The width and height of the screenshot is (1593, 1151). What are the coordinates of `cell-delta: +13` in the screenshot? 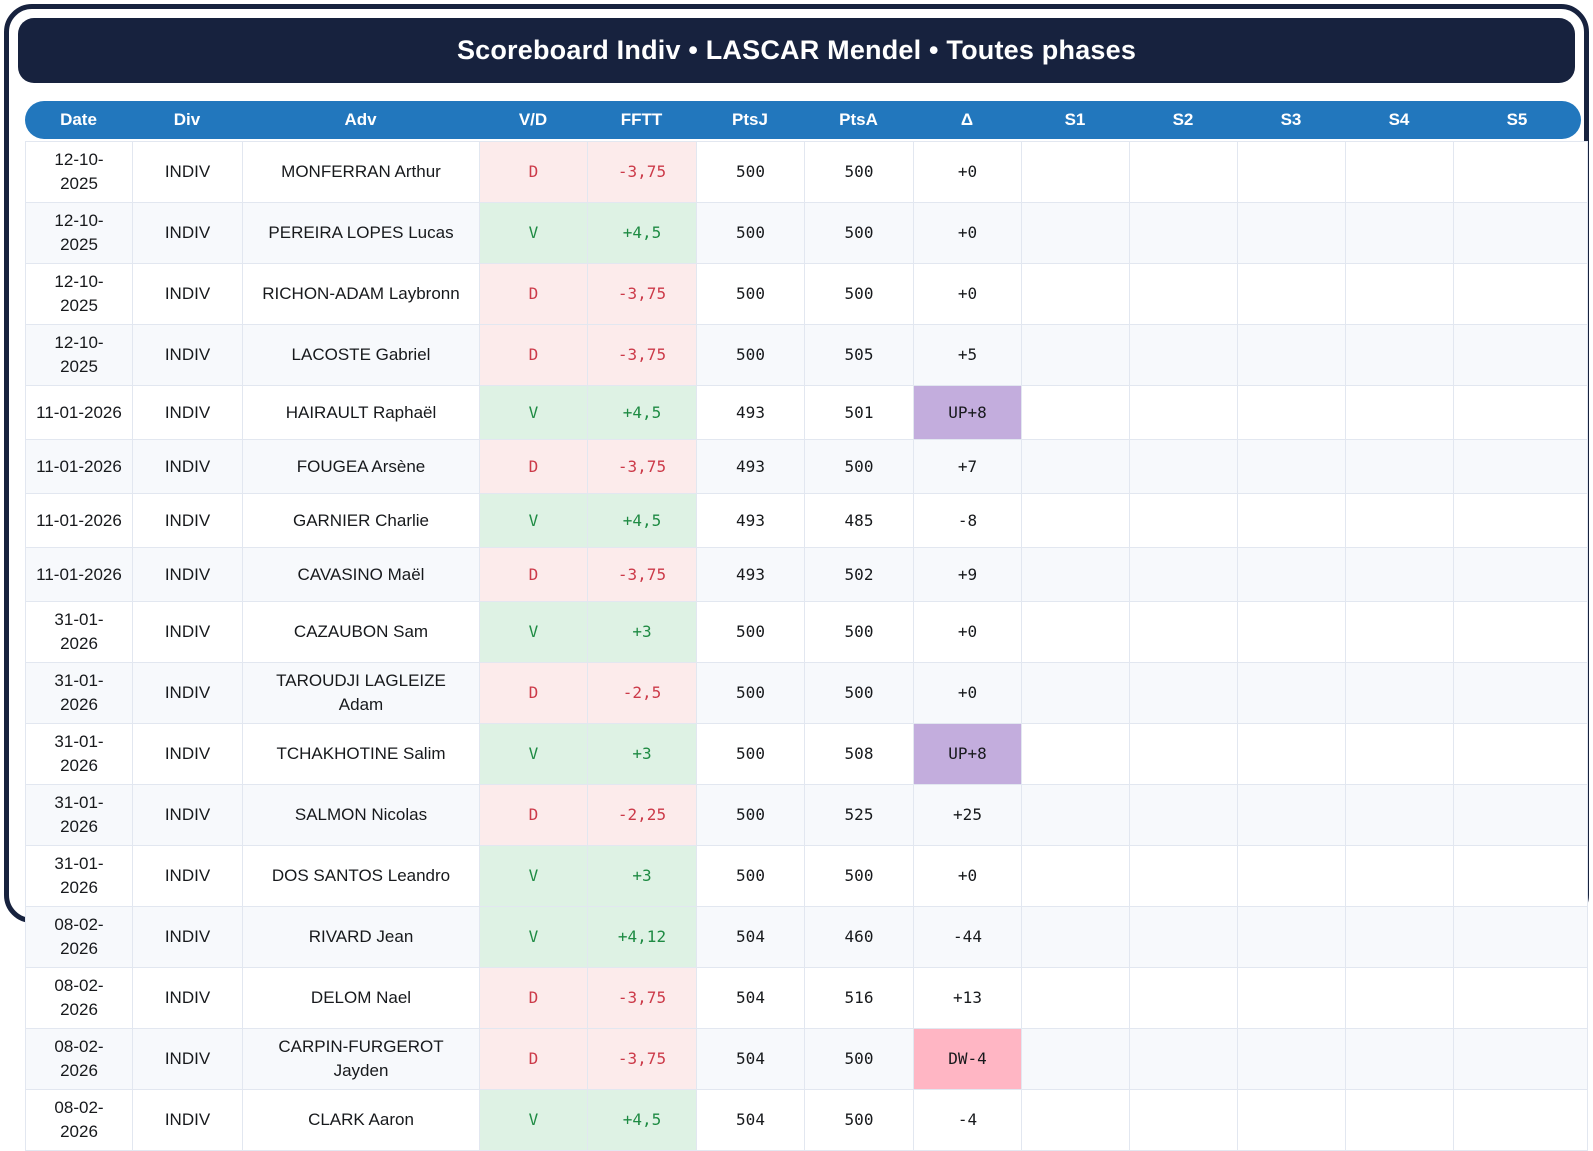 It's located at (968, 998).